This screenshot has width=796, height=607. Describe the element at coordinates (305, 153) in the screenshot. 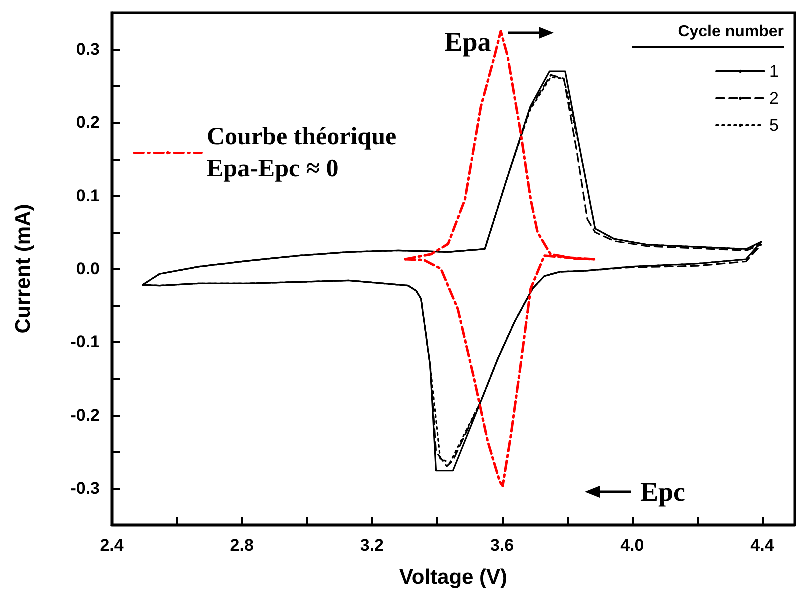

I see `legend-label: Courbe théorique Epa-Epc ≈ 0` at that location.